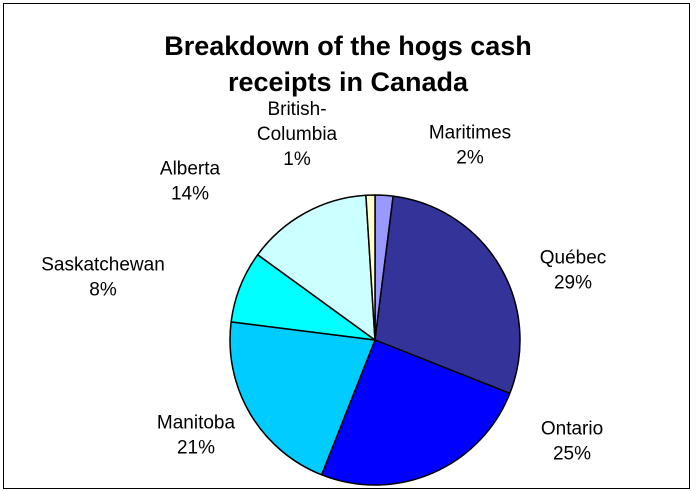 This screenshot has width=696, height=491. Describe the element at coordinates (415, 412) in the screenshot. I see `pie-slice-ontario` at that location.